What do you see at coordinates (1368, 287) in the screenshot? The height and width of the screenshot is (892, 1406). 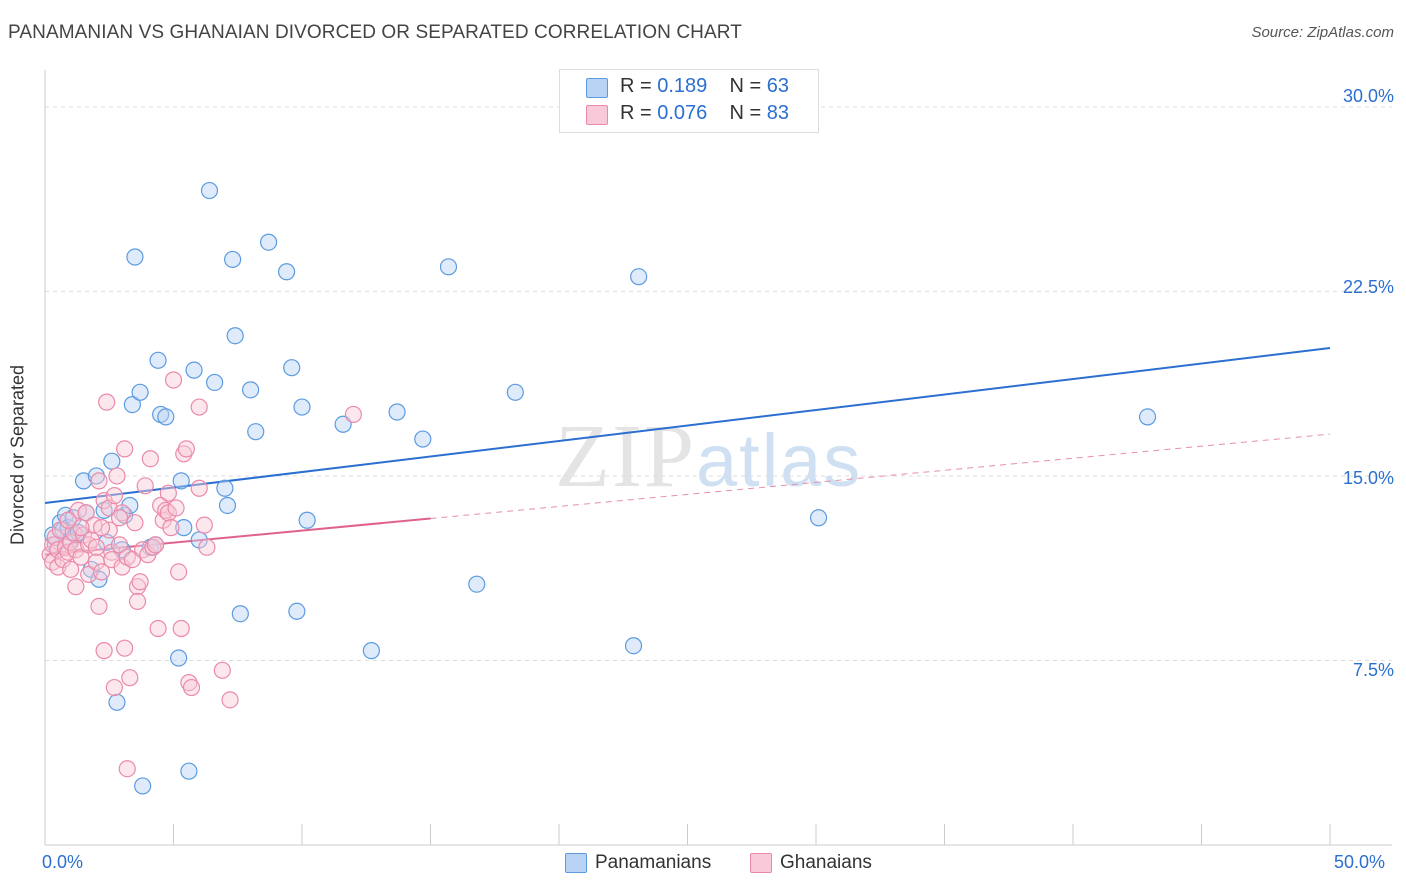 I see `y-tick-label-22-5: 22.5%` at bounding box center [1368, 287].